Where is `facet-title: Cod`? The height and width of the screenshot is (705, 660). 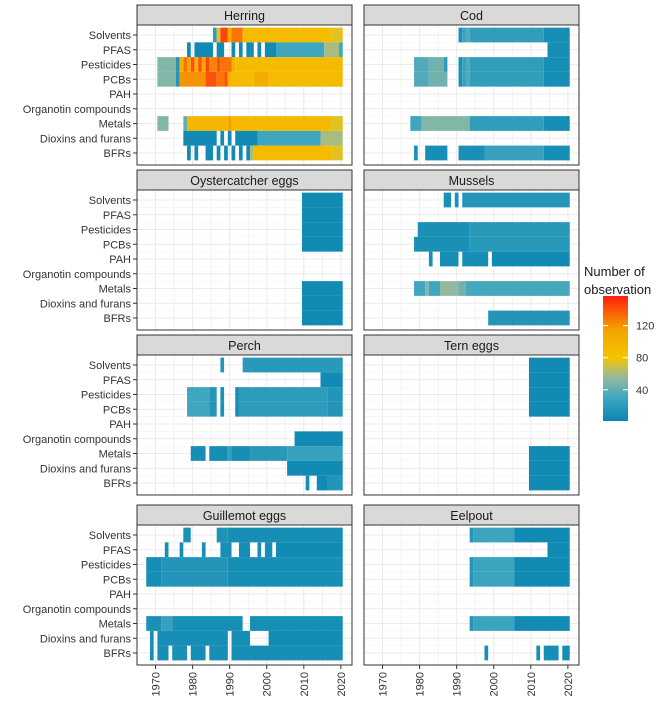 facet-title: Cod is located at coordinates (471, 16).